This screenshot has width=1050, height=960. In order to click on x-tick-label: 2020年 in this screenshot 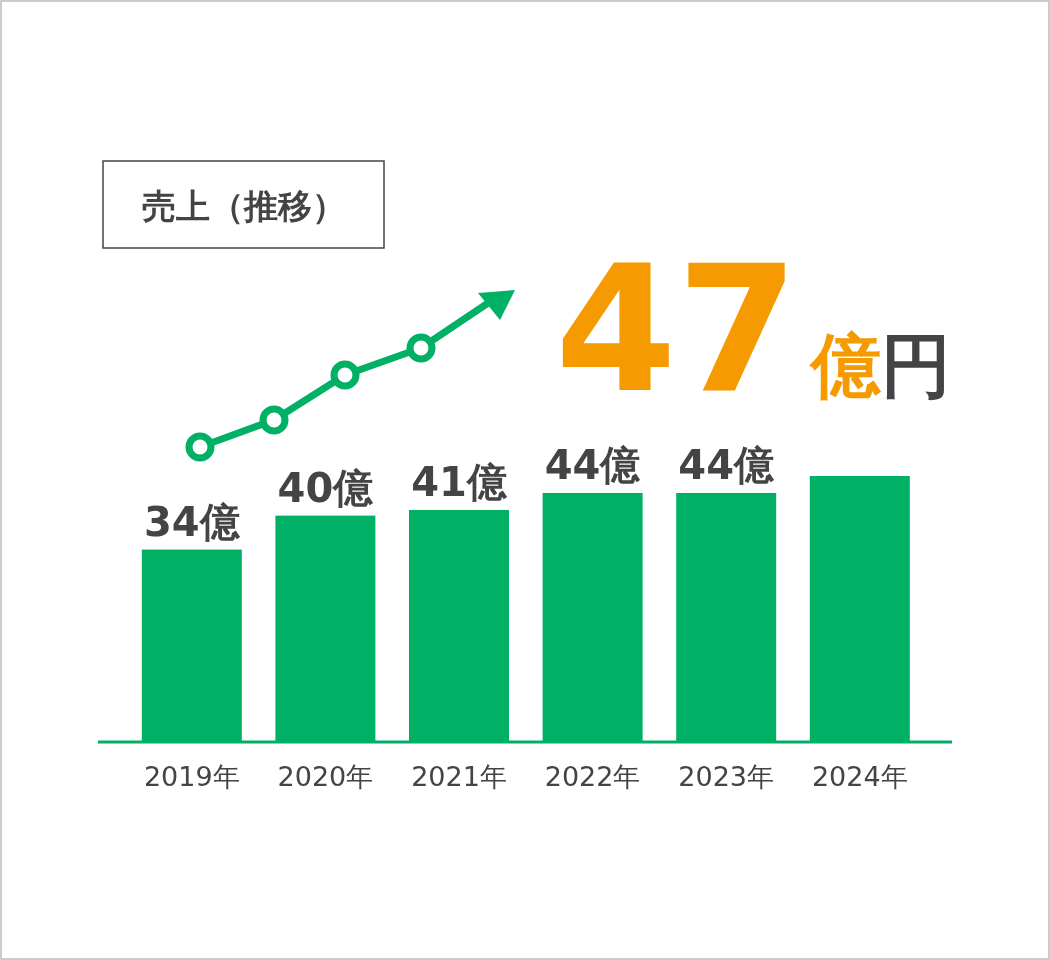, I will do `click(325, 776)`.